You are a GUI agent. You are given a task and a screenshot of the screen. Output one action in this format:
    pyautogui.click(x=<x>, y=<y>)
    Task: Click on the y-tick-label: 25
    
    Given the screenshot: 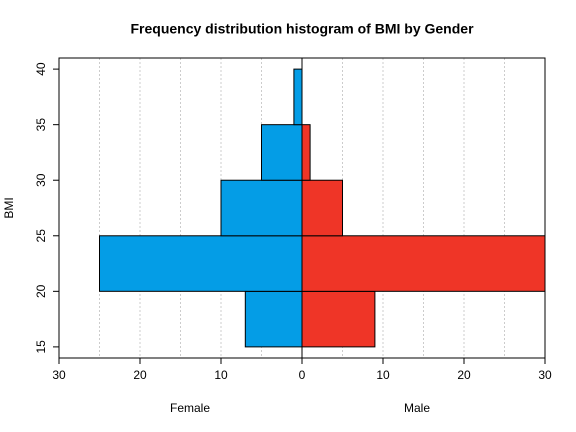 What is the action you would take?
    pyautogui.click(x=41, y=236)
    